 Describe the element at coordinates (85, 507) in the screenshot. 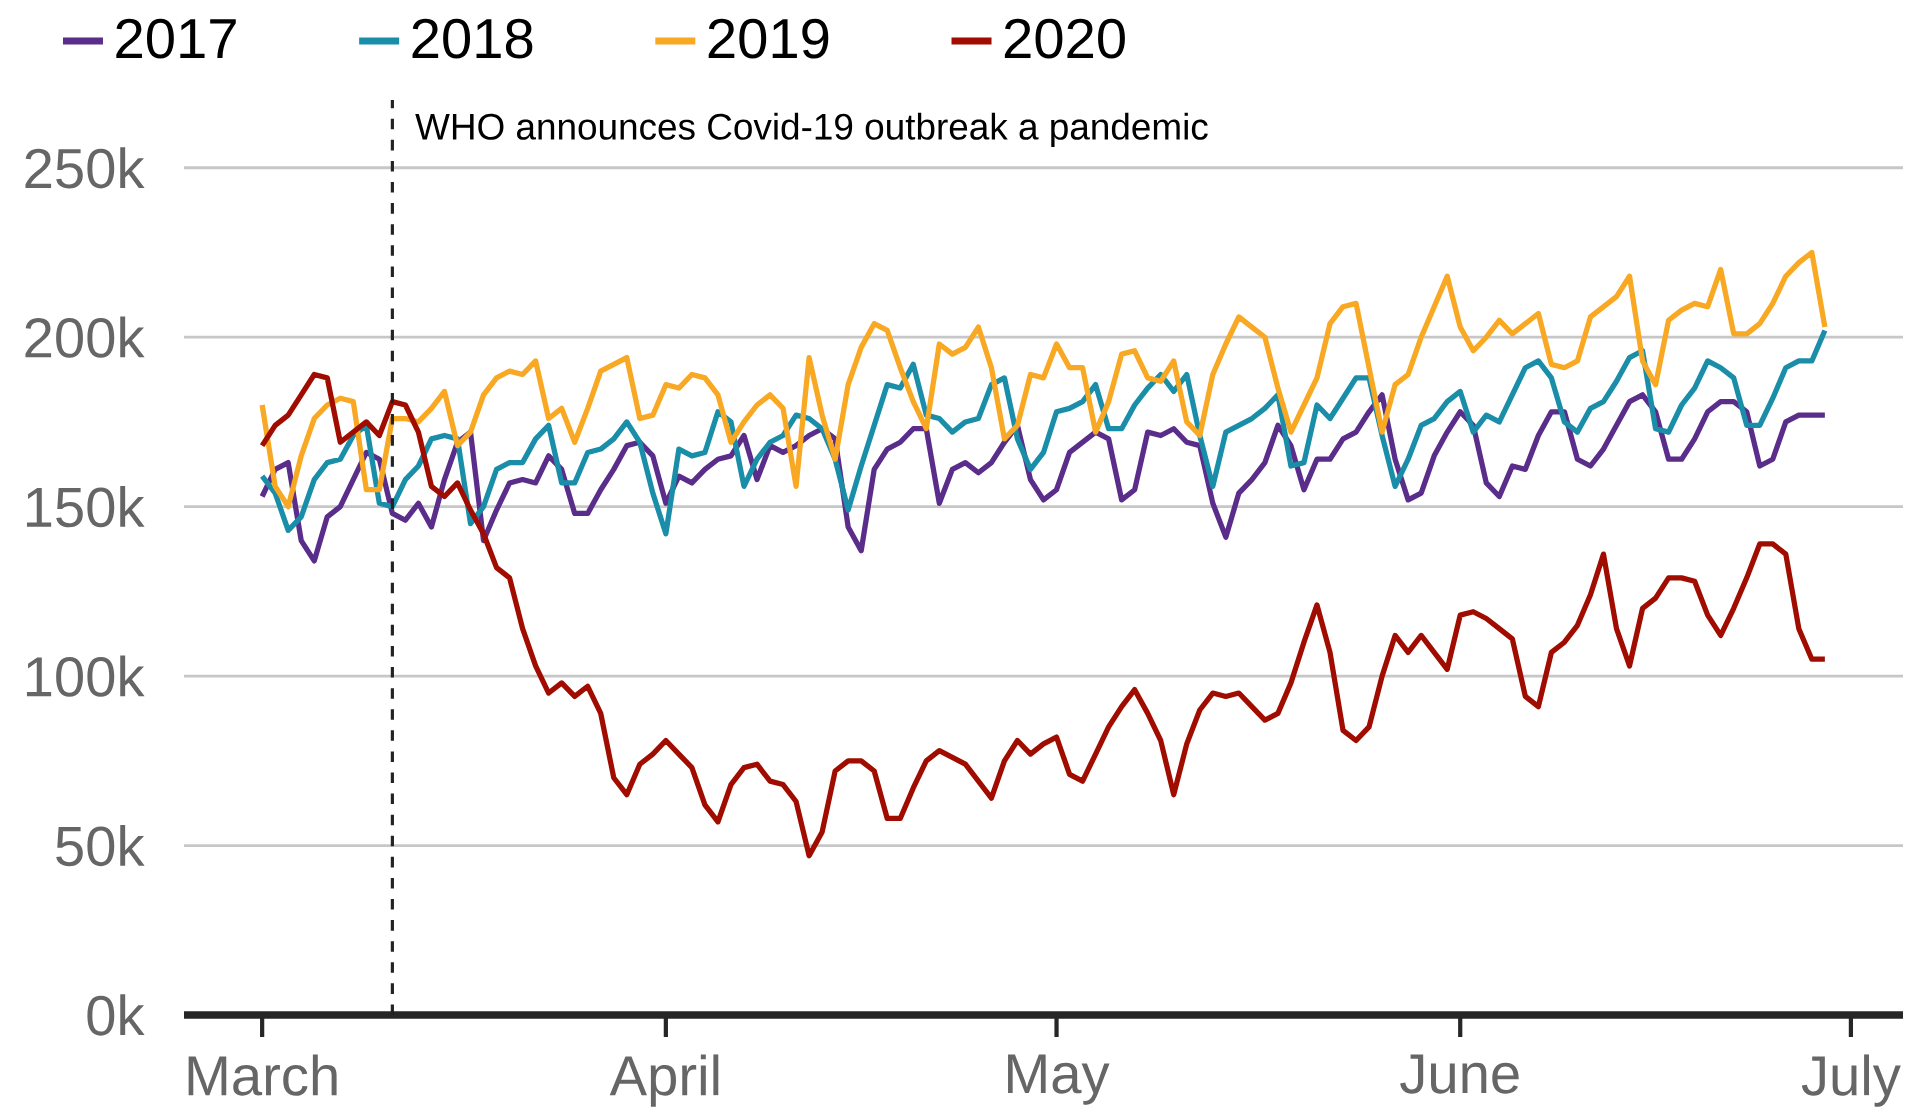

I see `y-tick-label: 150k` at that location.